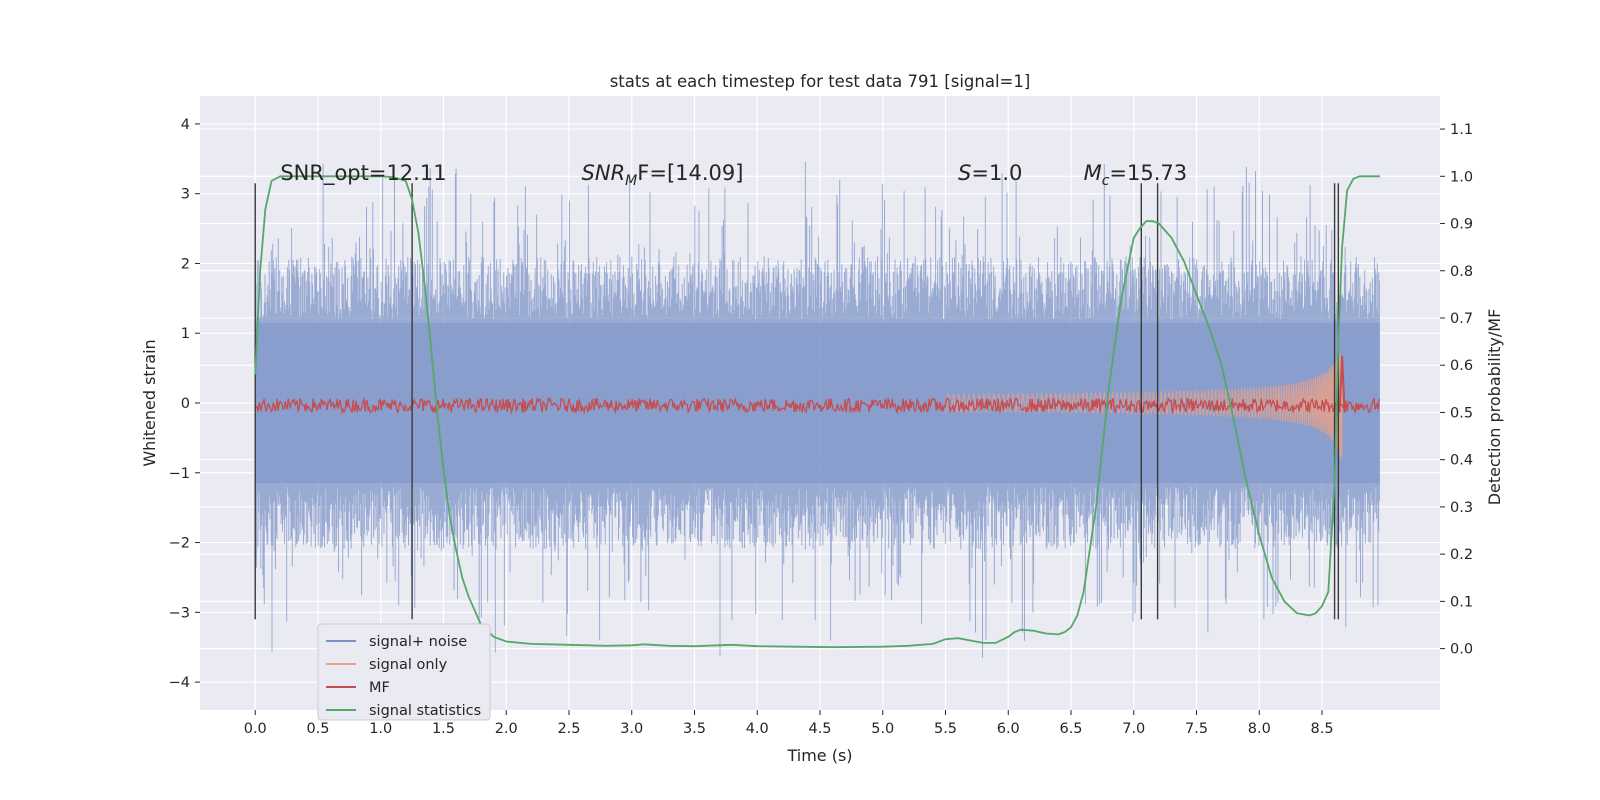  What do you see at coordinates (990, 173) in the screenshot?
I see `annotation: S=1.0` at bounding box center [990, 173].